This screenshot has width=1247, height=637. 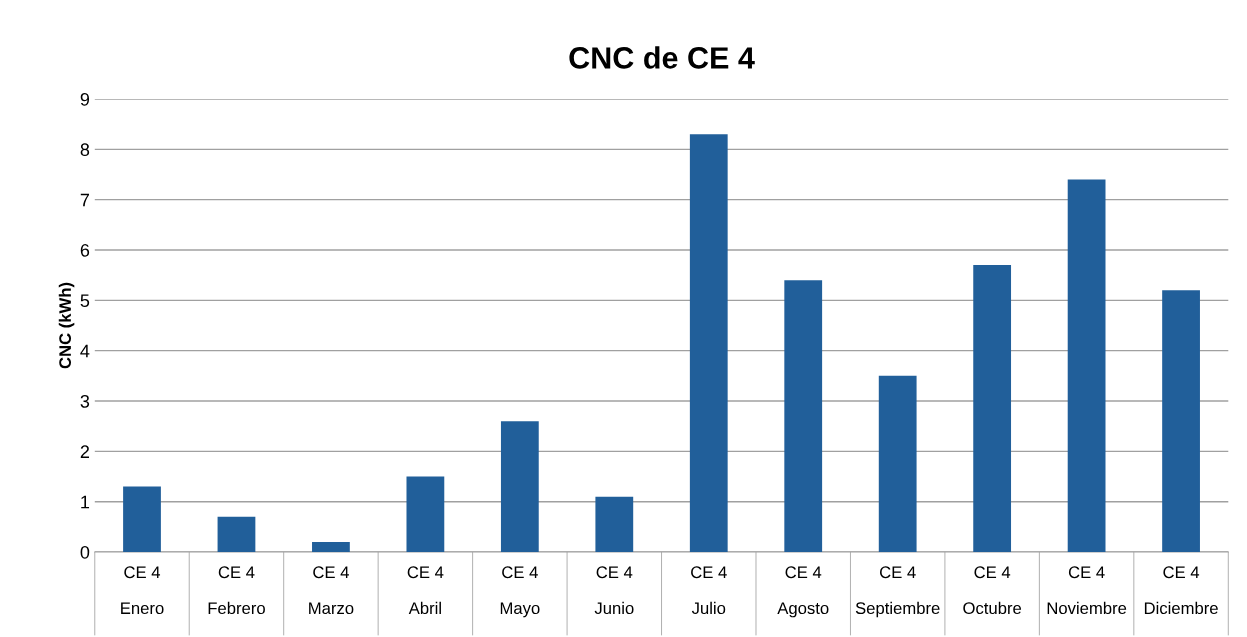 I want to click on y-tick-label: 9, so click(x=85, y=99).